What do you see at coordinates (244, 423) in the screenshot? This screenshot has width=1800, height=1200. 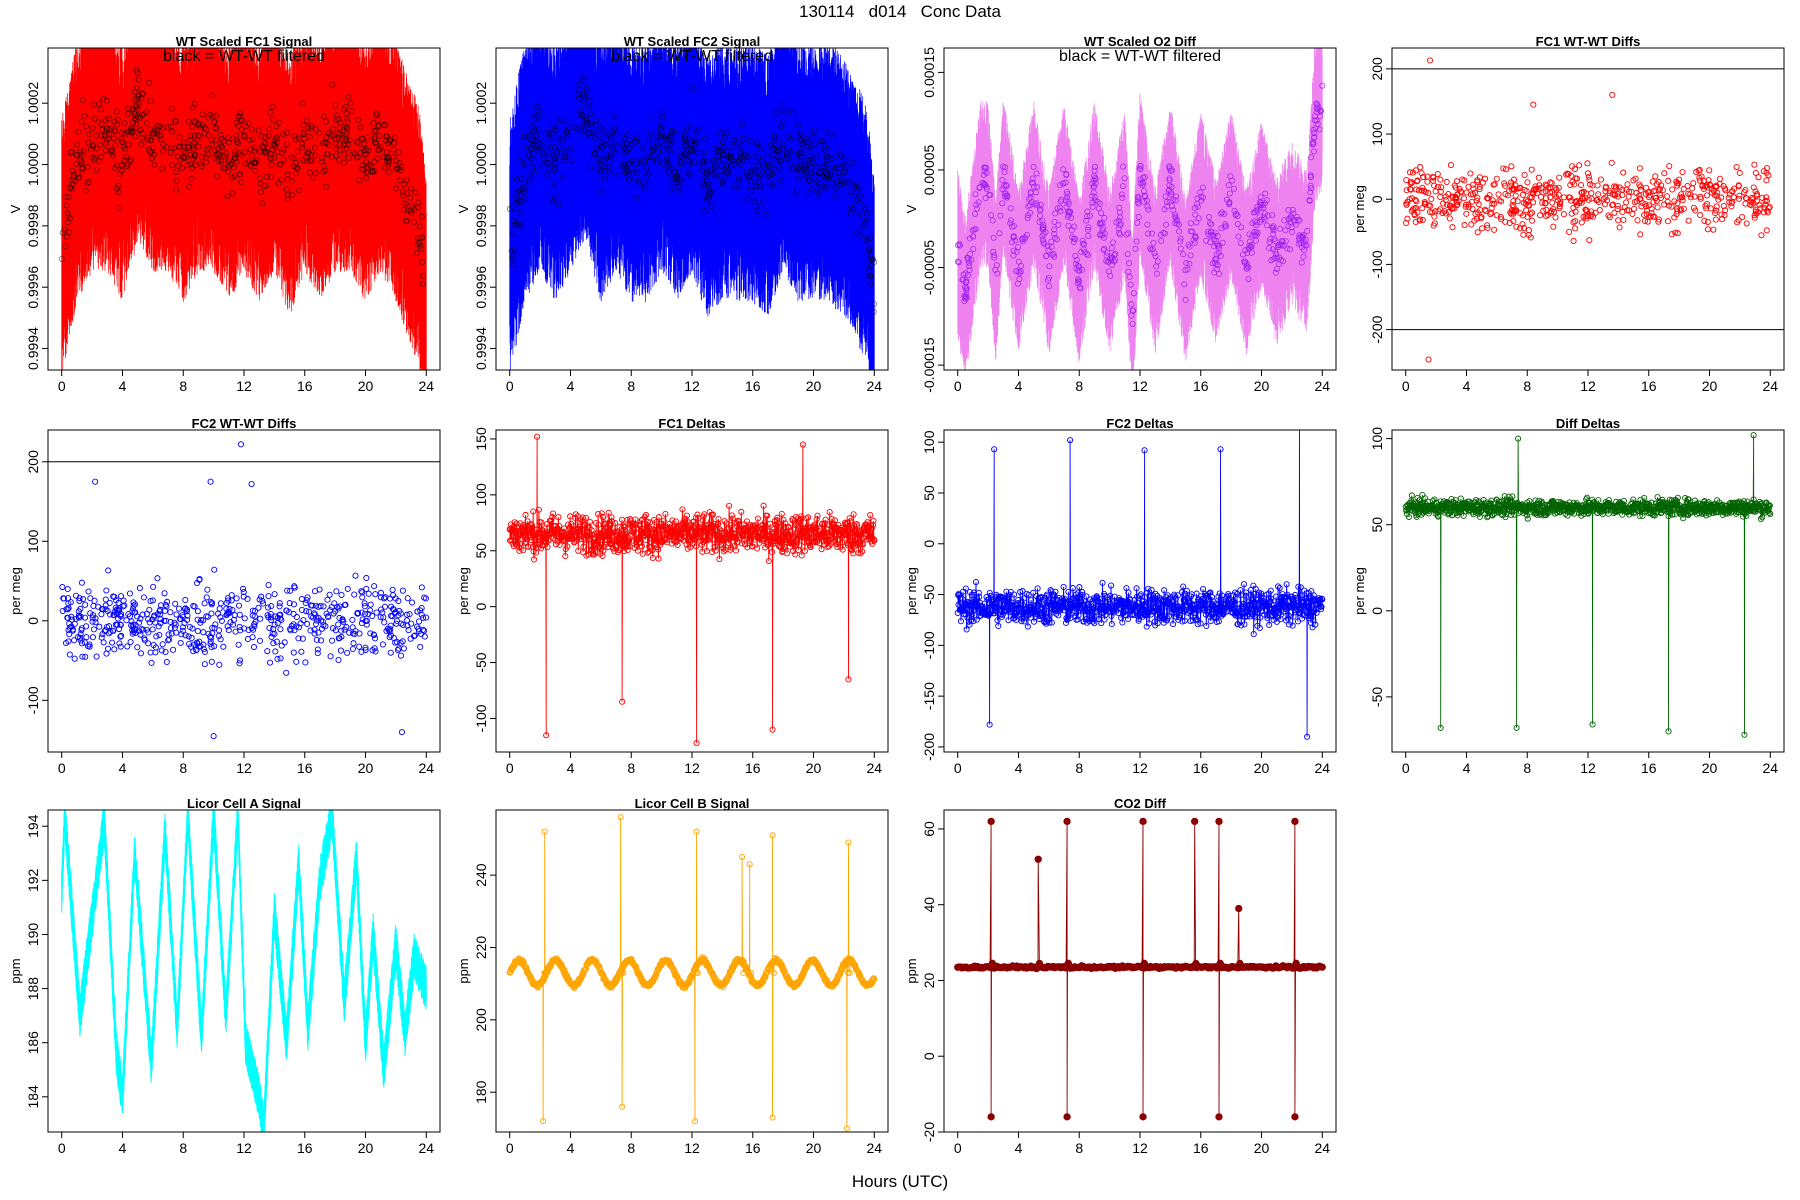 I see `panel-title: FC2 WT-WT Diffs` at bounding box center [244, 423].